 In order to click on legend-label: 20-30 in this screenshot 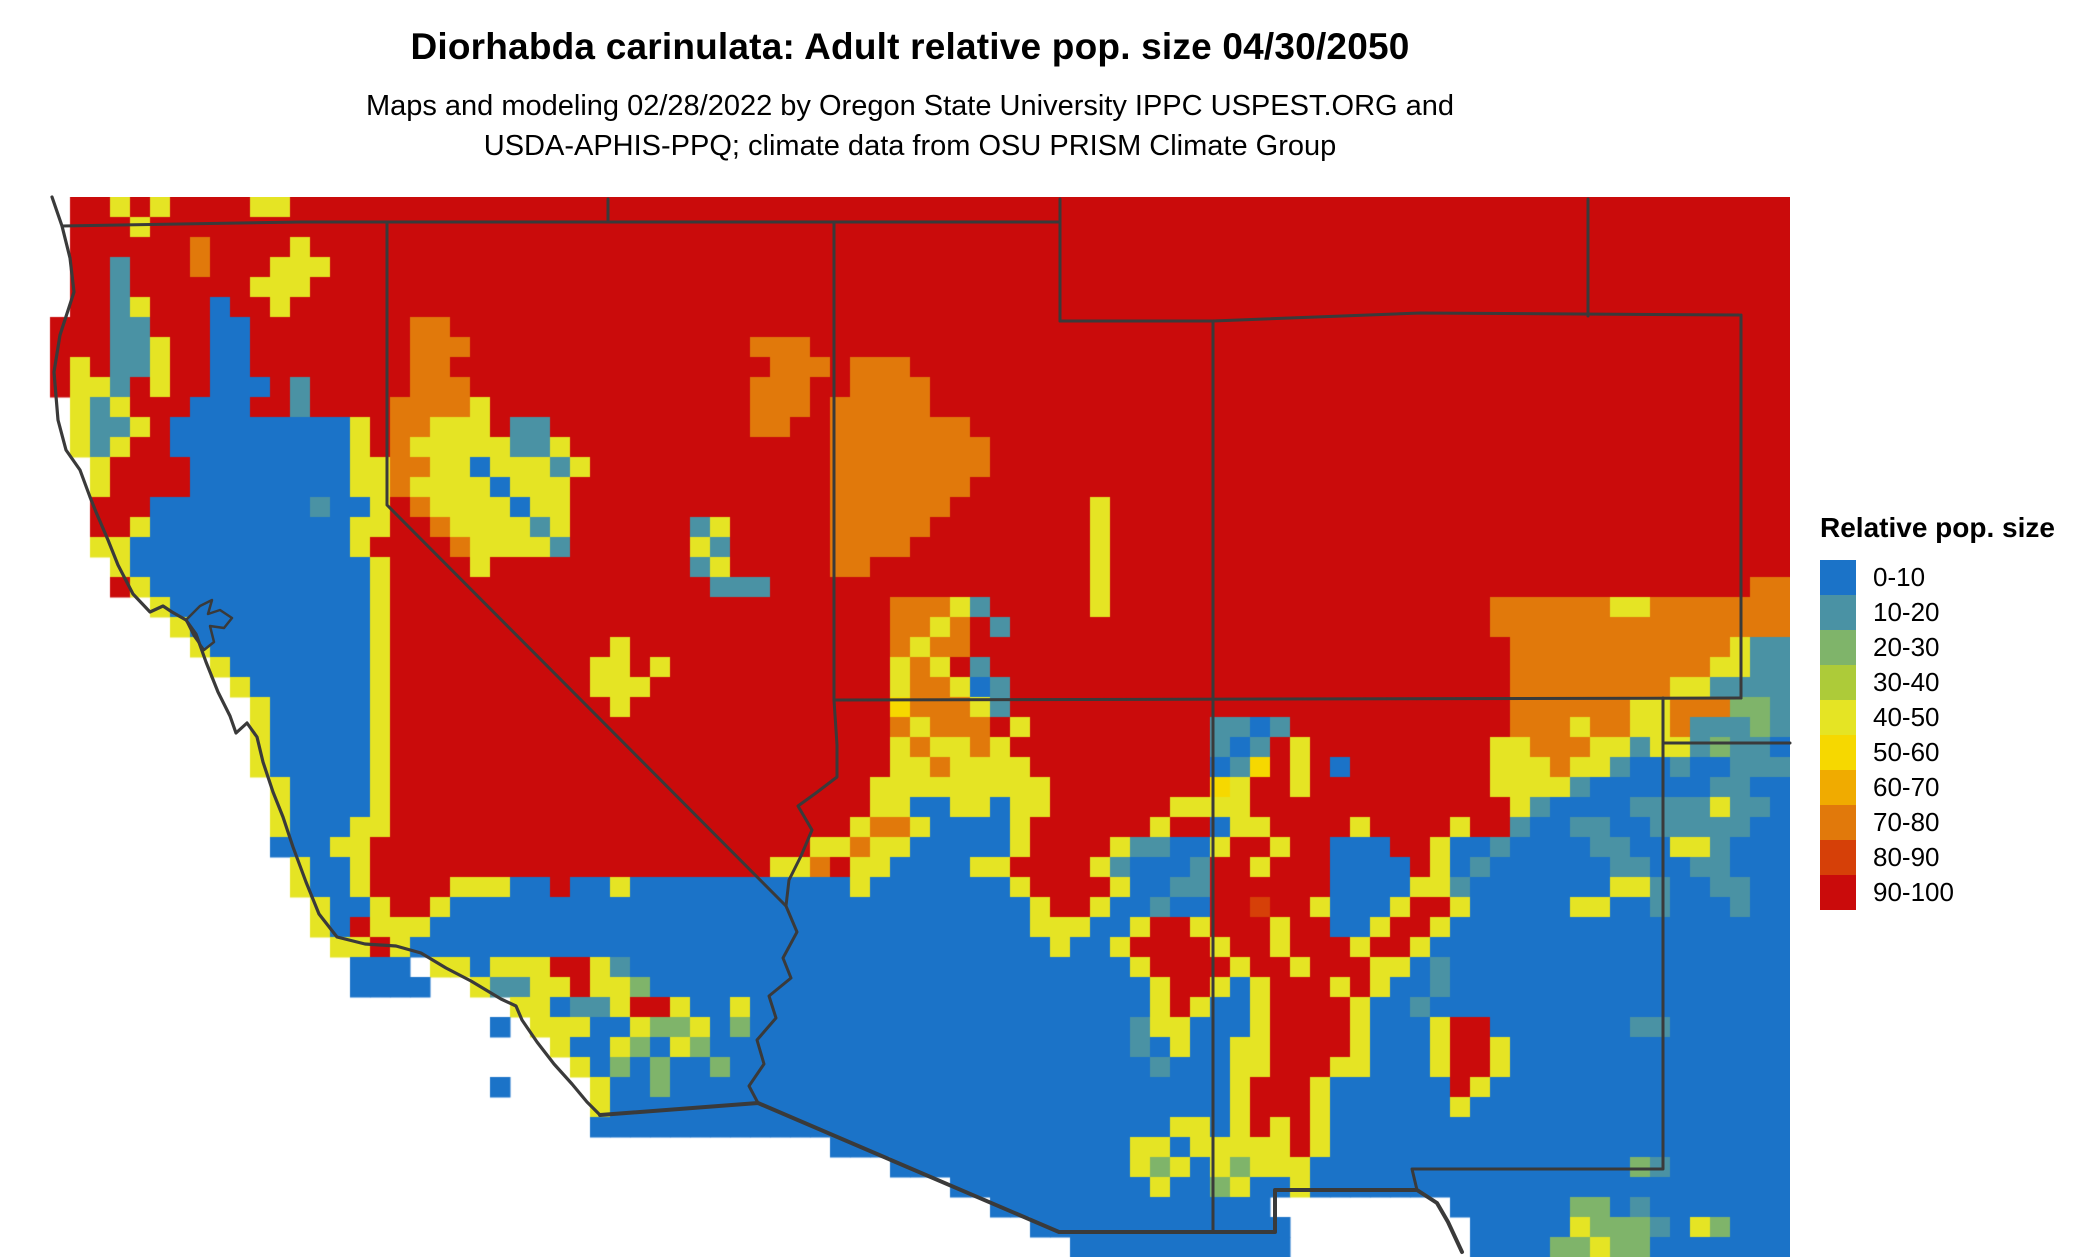, I will do `click(1906, 647)`.